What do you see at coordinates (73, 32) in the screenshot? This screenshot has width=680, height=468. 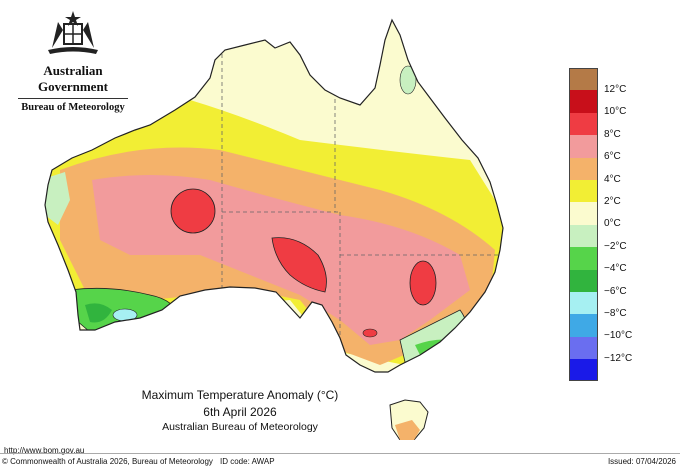 I see `coat-of-arms-icon` at bounding box center [73, 32].